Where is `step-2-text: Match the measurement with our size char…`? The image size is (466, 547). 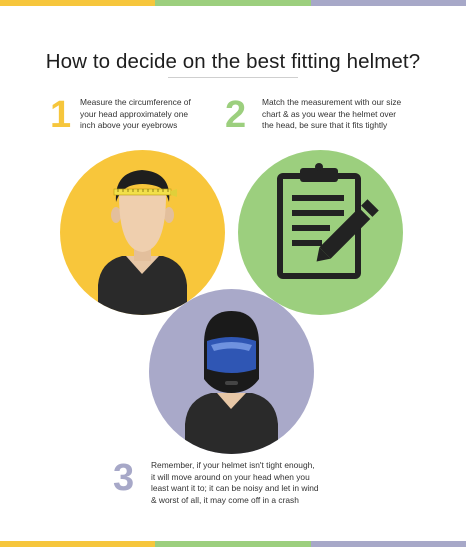
step-2-text: Match the measurement with our size char… is located at coordinates (331, 114).